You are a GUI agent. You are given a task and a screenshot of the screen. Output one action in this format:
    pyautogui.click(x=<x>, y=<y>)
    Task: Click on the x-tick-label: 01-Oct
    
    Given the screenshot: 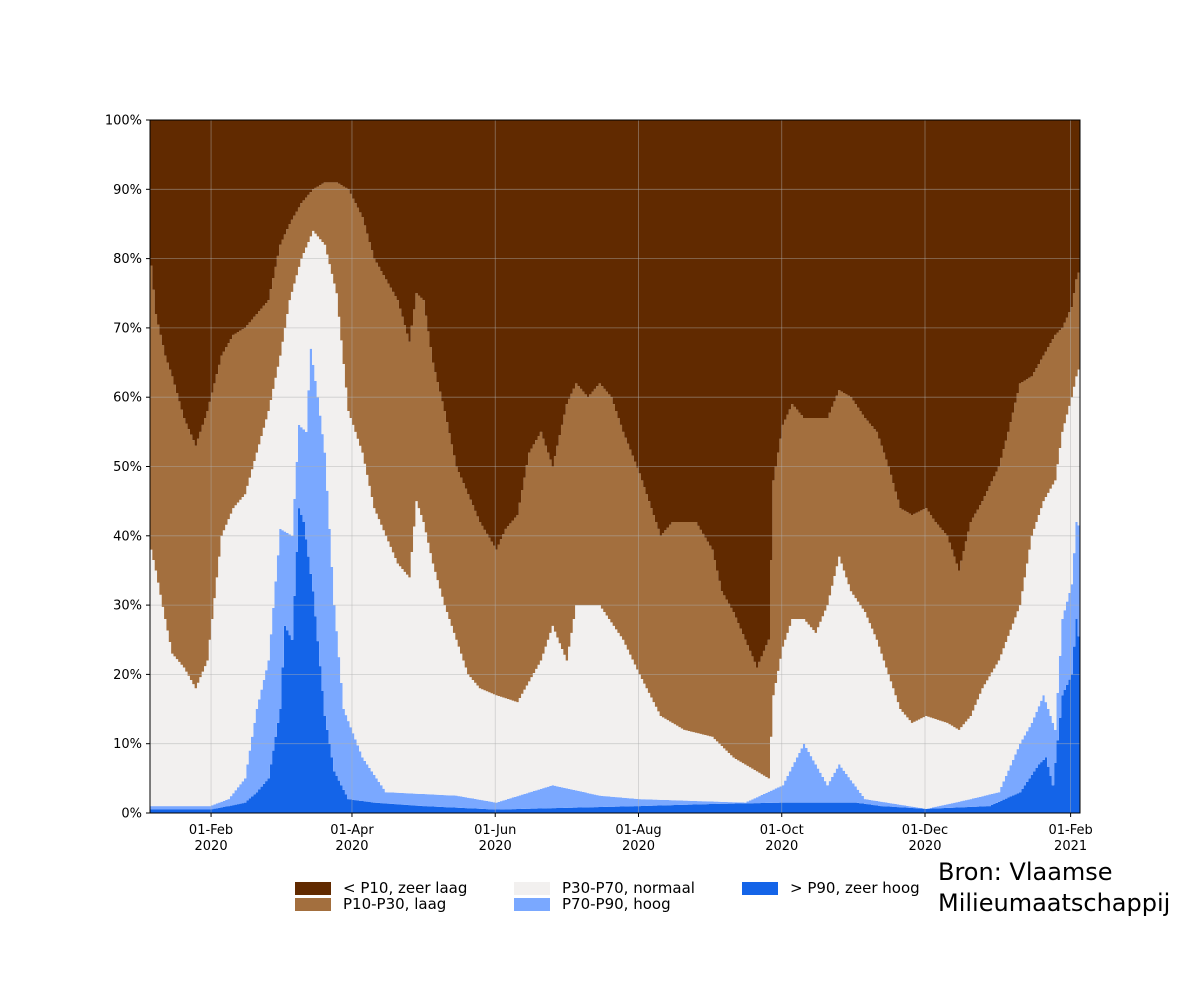 What is the action you would take?
    pyautogui.click(x=782, y=830)
    